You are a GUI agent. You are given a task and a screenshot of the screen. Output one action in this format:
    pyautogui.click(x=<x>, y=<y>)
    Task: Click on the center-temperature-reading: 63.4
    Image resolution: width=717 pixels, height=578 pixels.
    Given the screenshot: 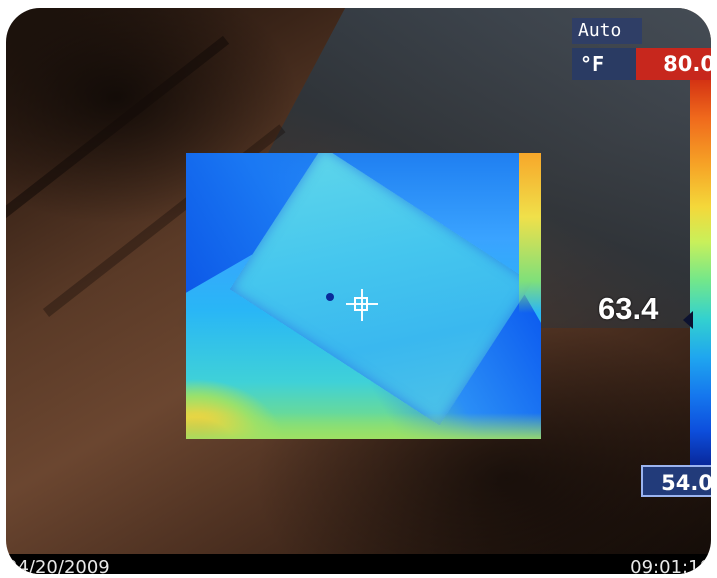 What is the action you would take?
    pyautogui.click(x=628, y=308)
    